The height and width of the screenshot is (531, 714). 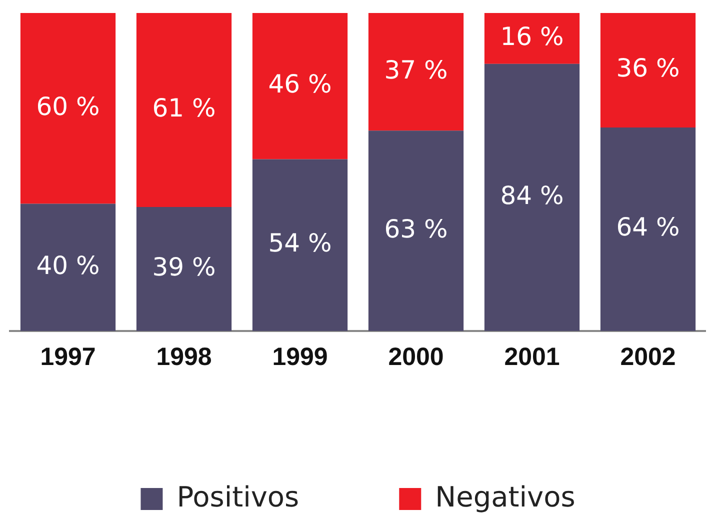 I want to click on data-label: 39 %, so click(x=184, y=267).